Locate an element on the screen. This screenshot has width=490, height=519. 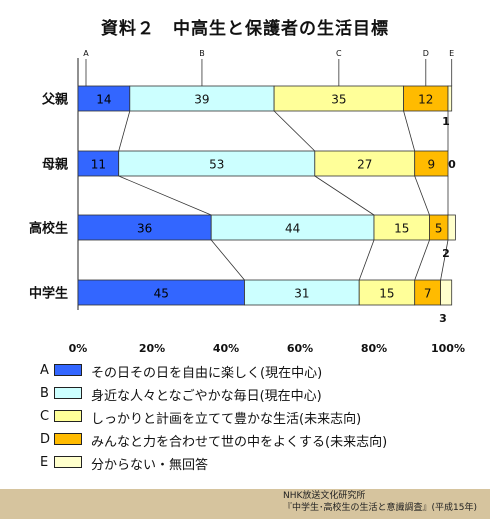
data-label: 12 is located at coordinates (425, 100).